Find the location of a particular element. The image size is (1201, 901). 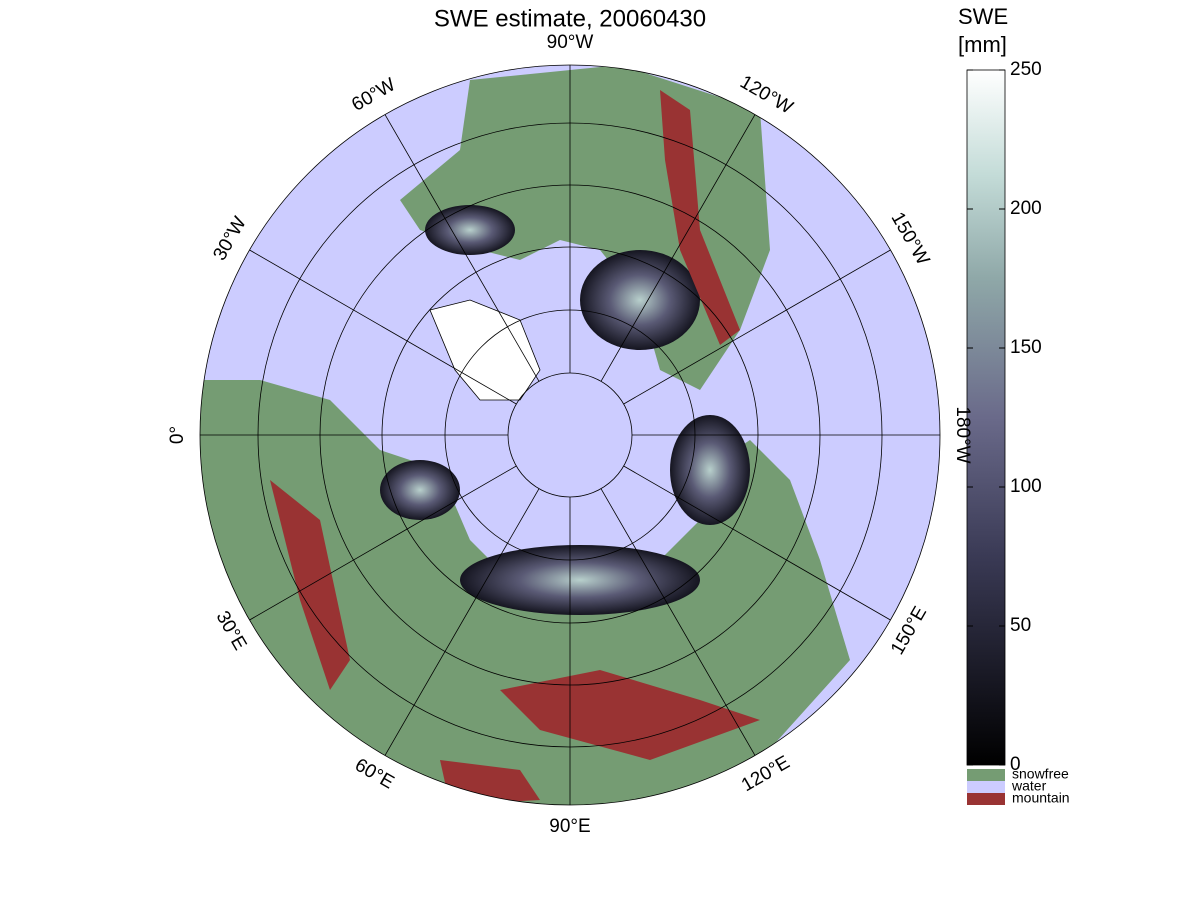

meridian-label: 90°W is located at coordinates (570, 42).